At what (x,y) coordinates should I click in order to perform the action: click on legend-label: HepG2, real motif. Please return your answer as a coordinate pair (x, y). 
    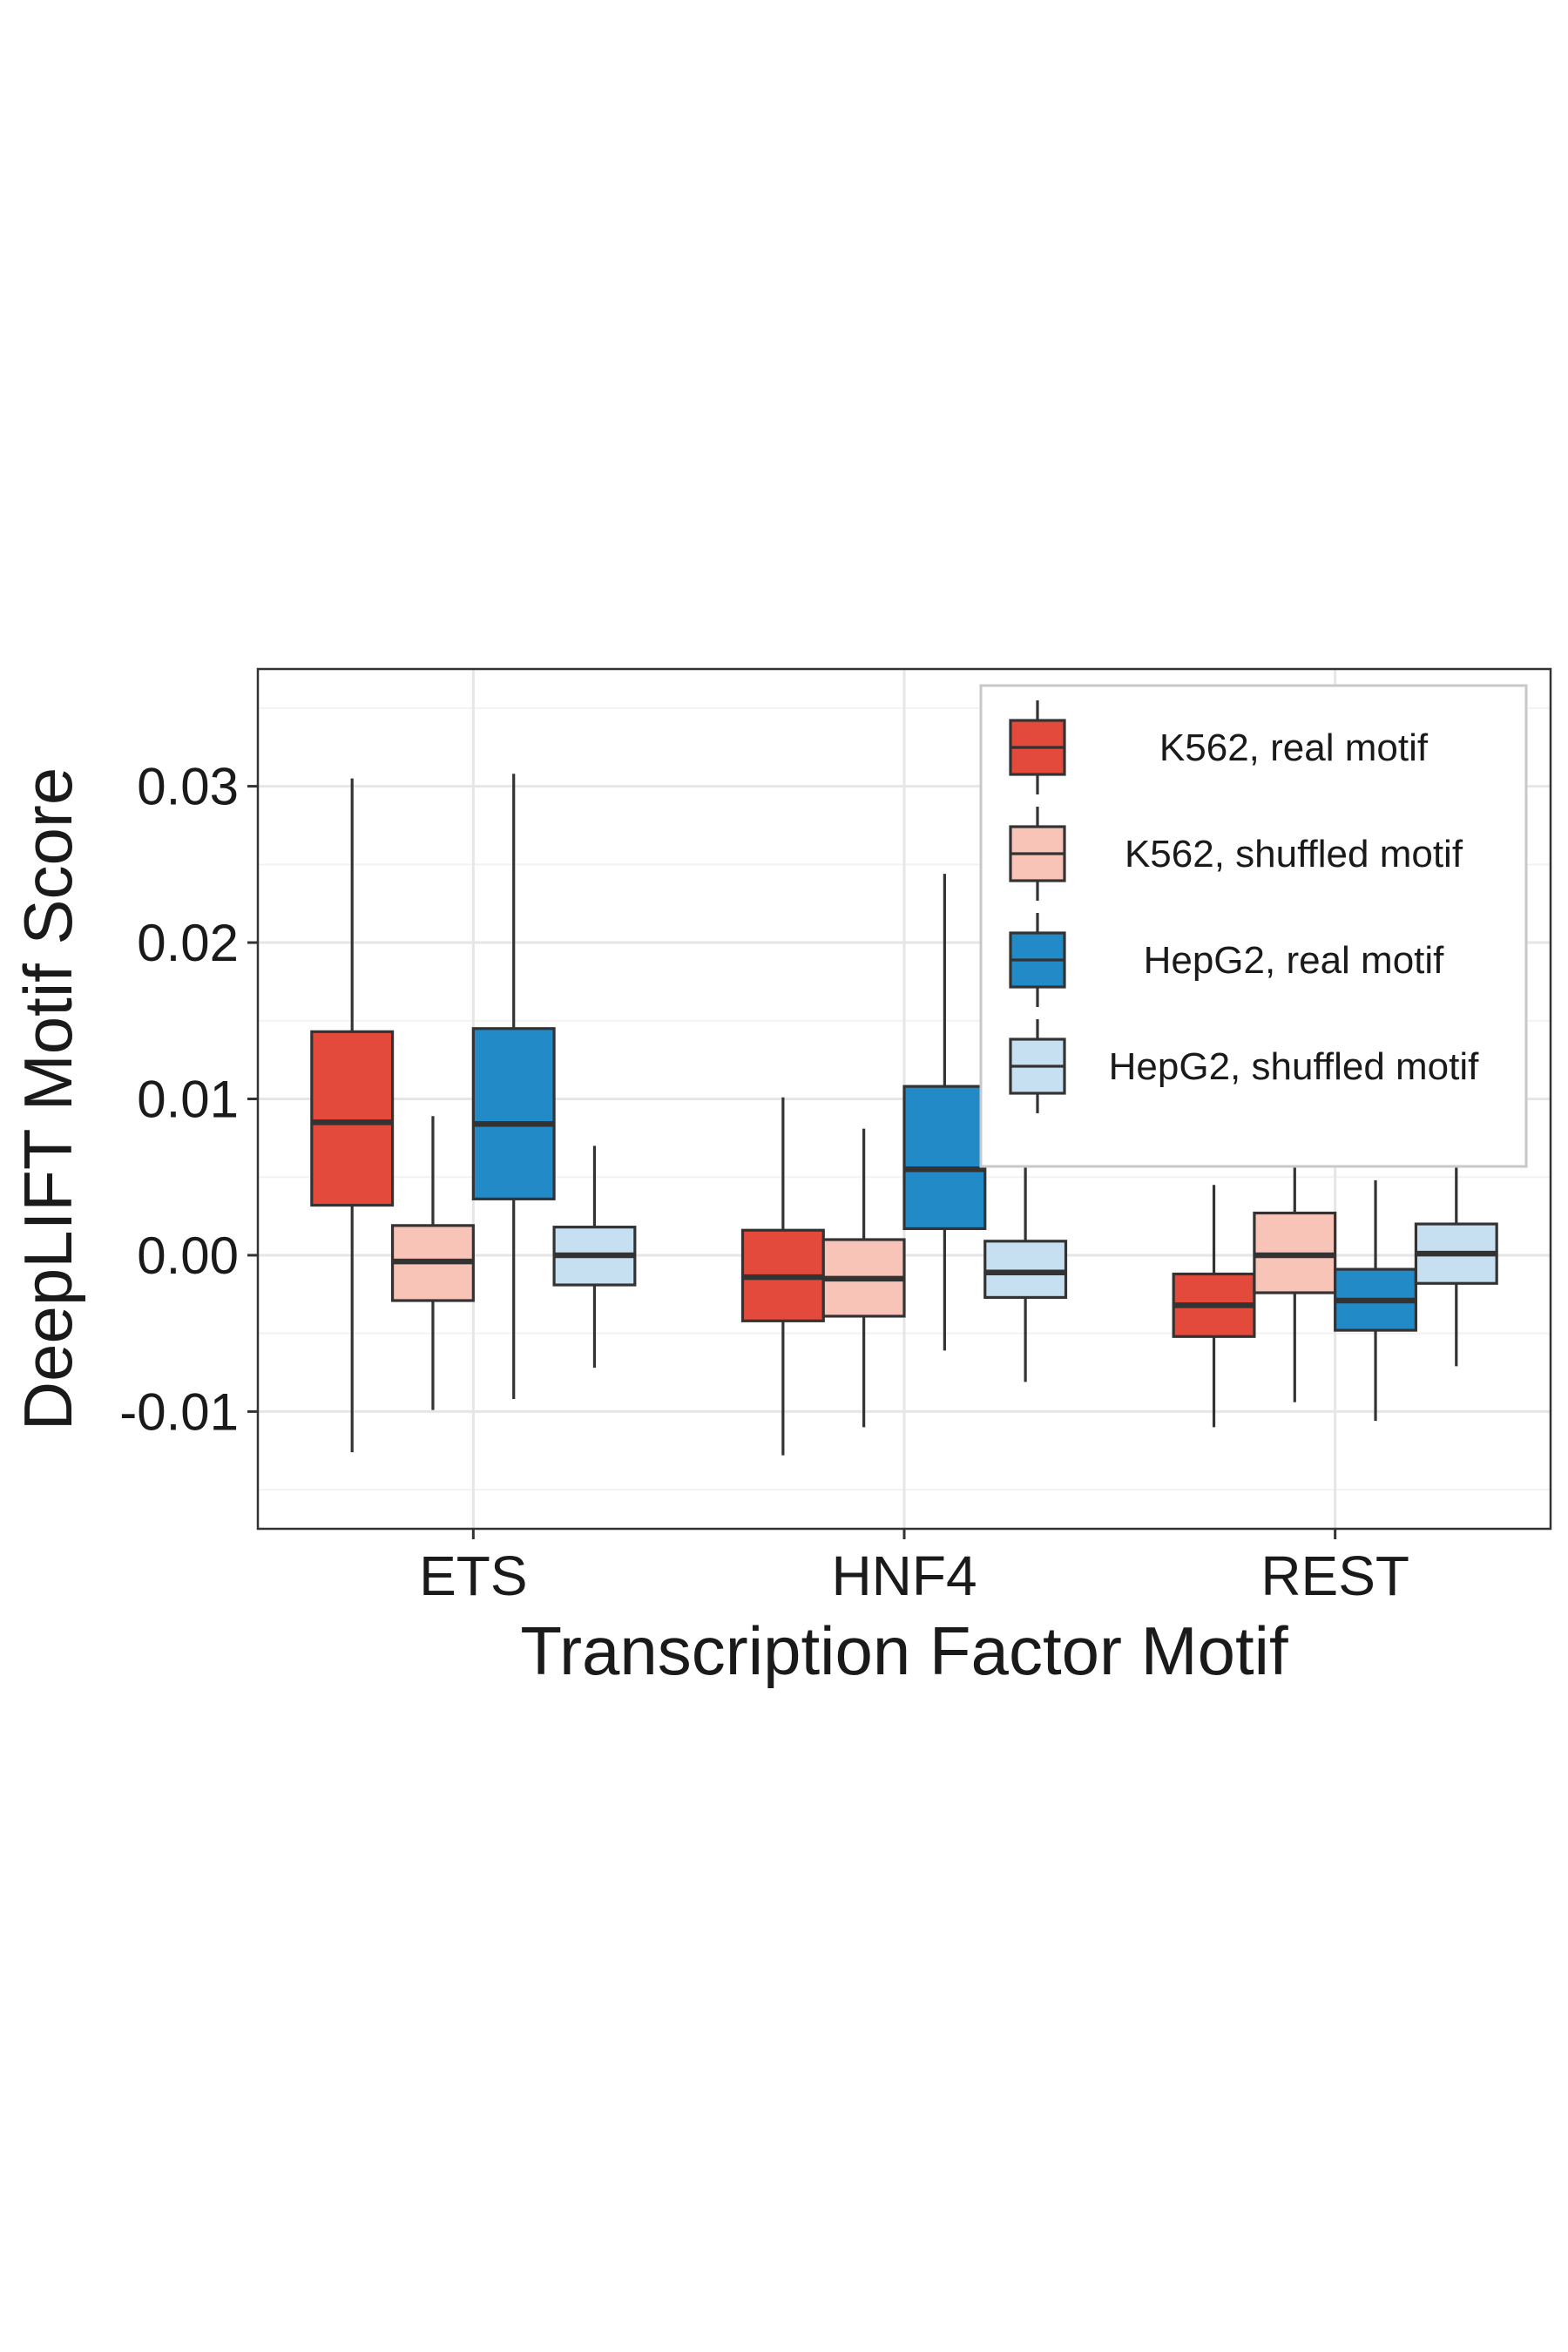
    Looking at the image, I should click on (1294, 960).